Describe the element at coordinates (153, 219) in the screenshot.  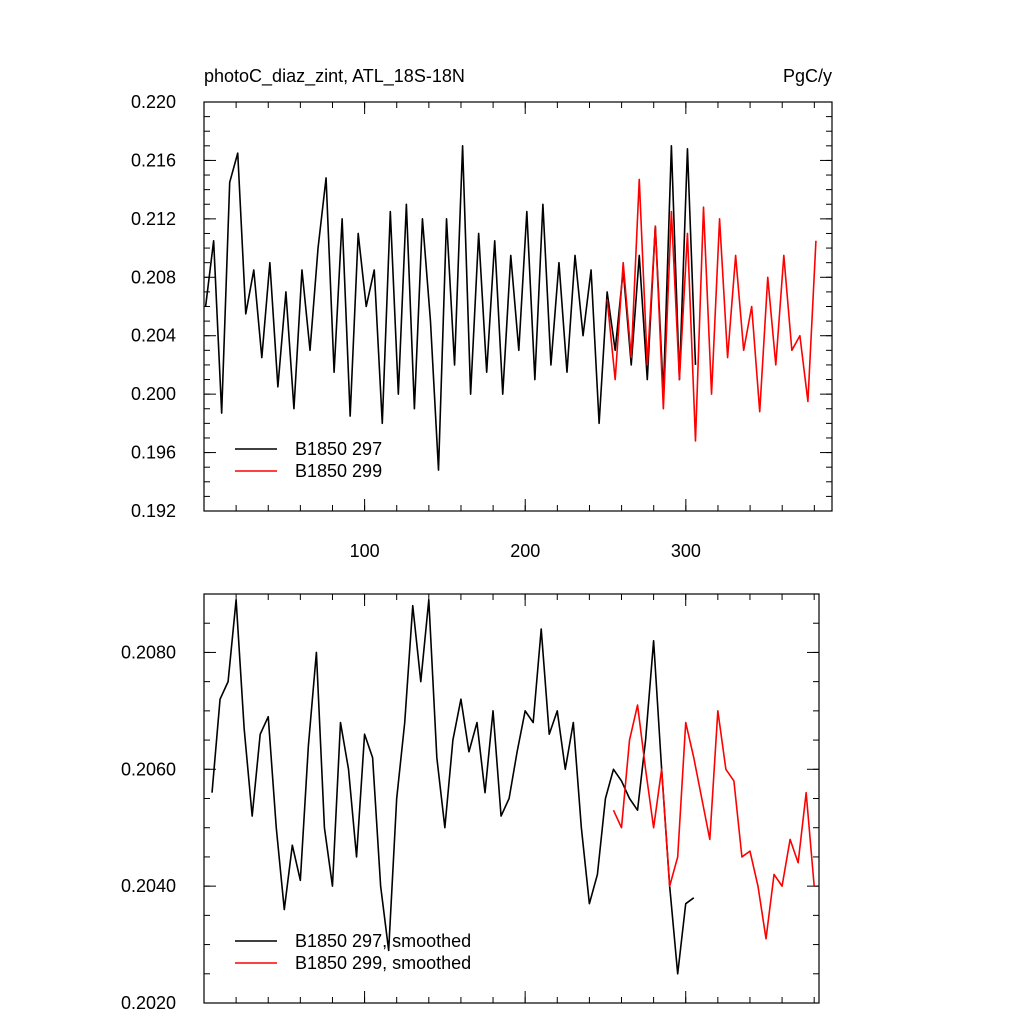
I see `y-tick-label: 0.212` at that location.